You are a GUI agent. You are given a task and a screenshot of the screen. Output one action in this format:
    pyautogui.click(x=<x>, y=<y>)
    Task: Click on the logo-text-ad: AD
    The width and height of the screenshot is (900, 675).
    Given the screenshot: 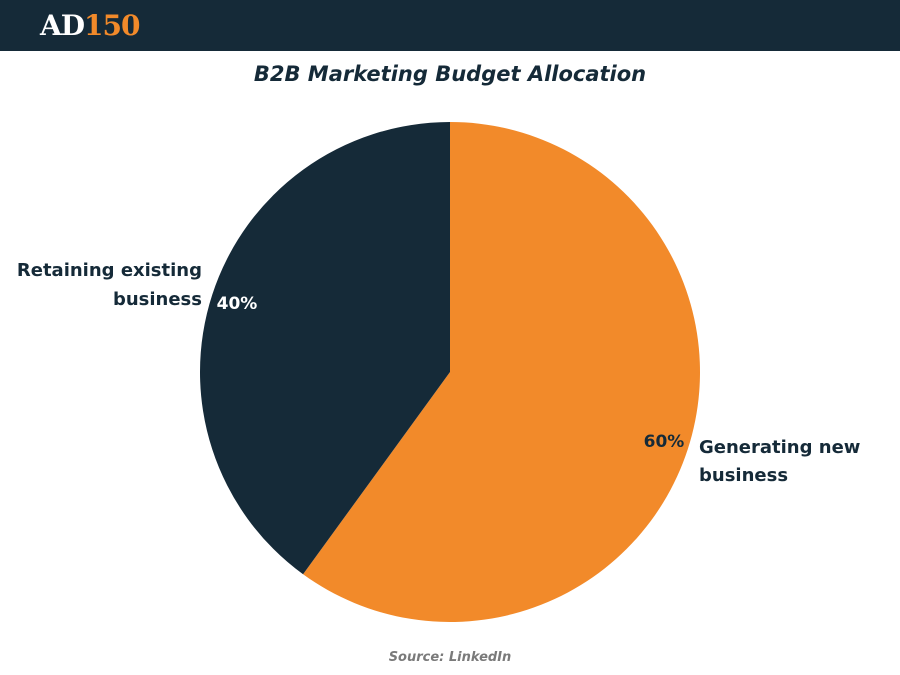 What is the action you would take?
    pyautogui.click(x=62, y=25)
    